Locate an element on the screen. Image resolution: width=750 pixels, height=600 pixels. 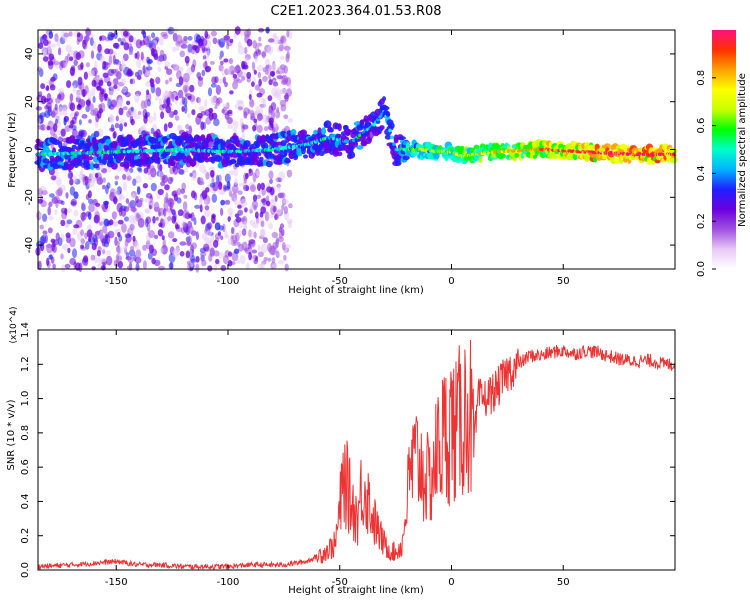
figure-title: C2E1.2023.364.01.53.R08 is located at coordinates (355, 11).